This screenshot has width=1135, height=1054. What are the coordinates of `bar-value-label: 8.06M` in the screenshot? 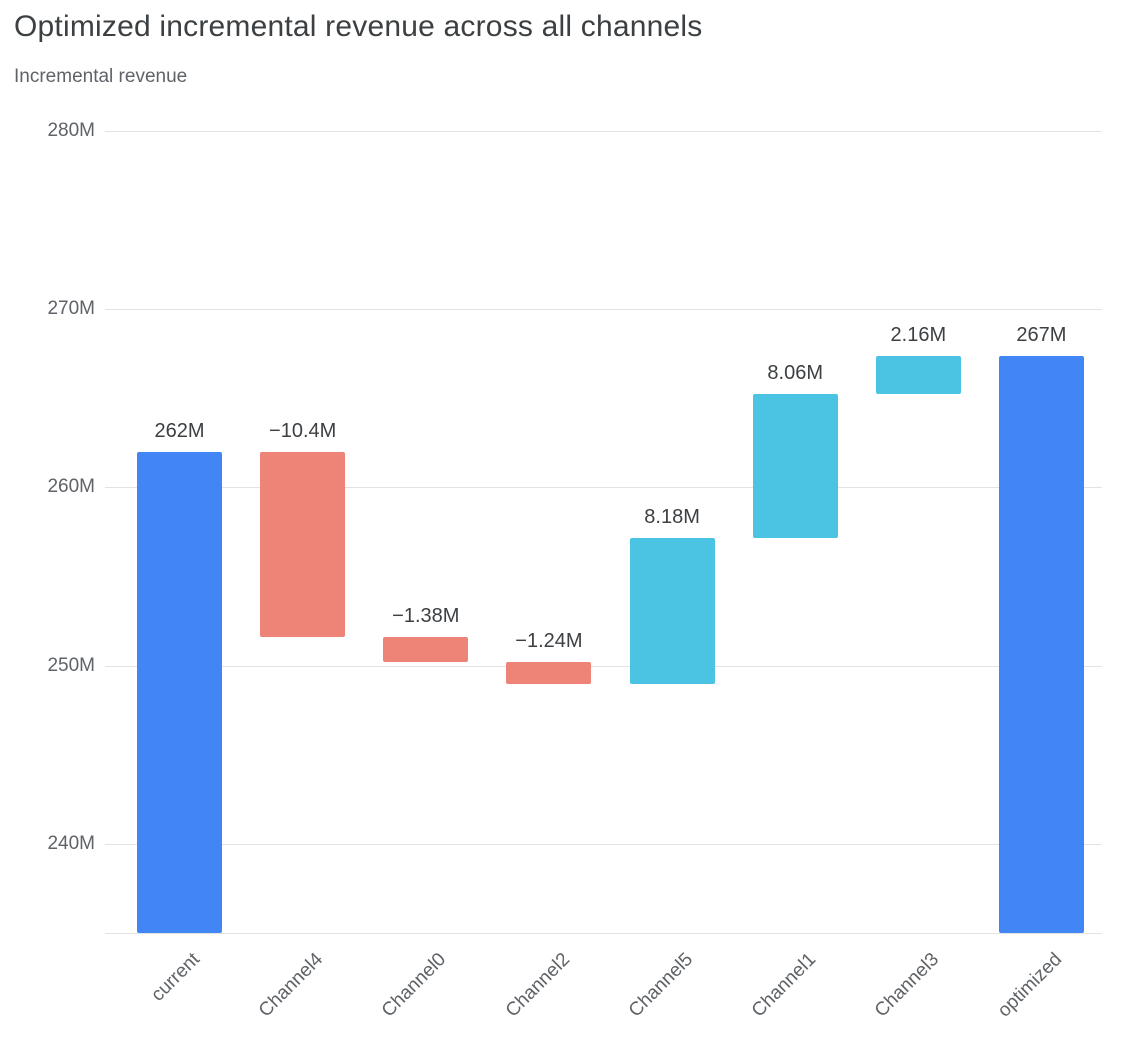 It's located at (795, 373).